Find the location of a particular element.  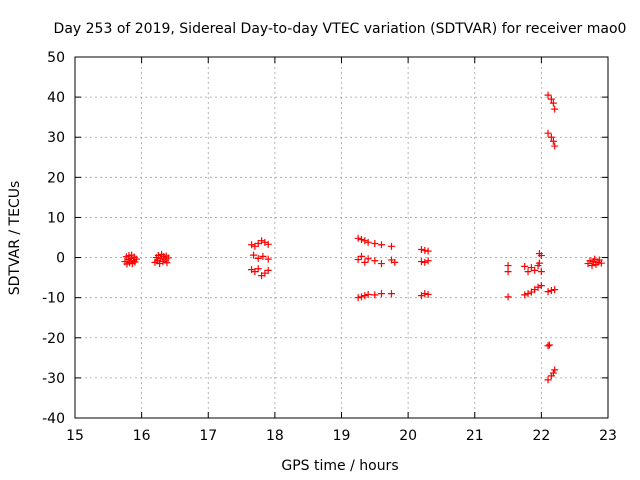

x-tick-label: 17 is located at coordinates (208, 436).